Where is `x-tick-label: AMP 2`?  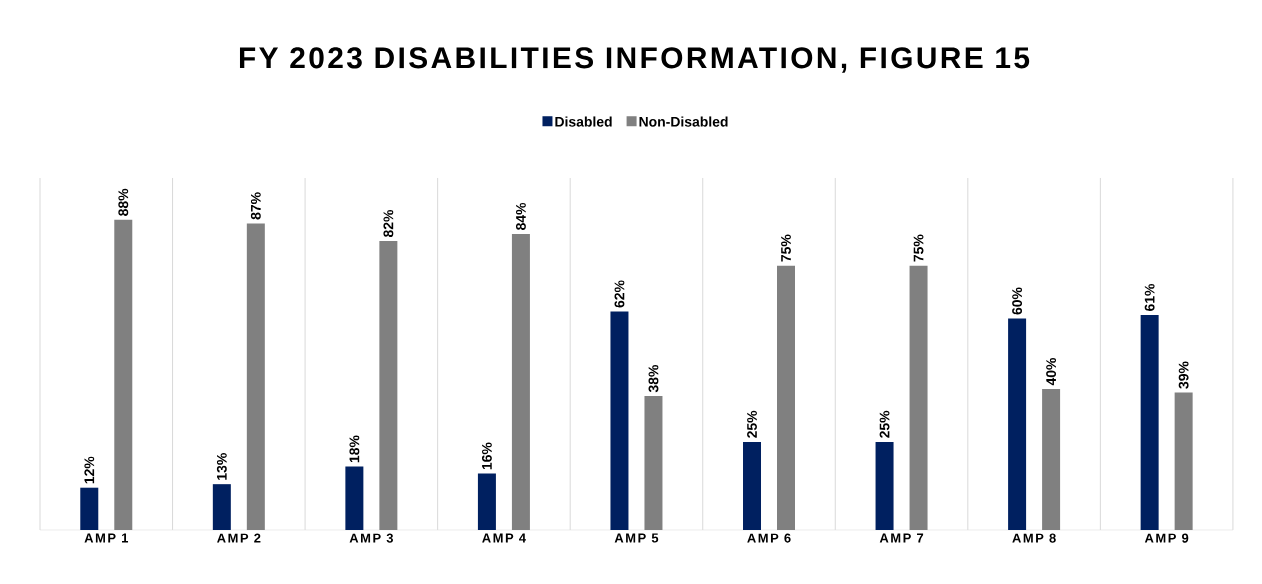 x-tick-label: AMP 2 is located at coordinates (239, 538).